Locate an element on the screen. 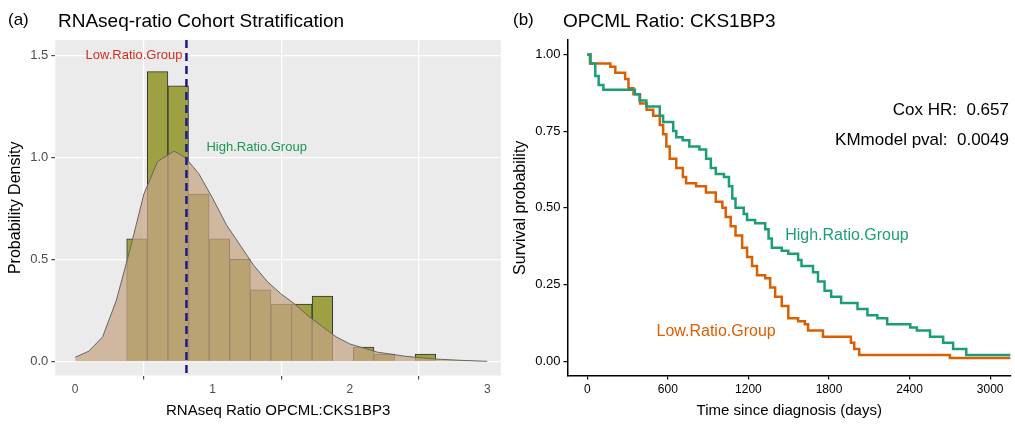 The image size is (1015, 426). chart-title: RNAseq-ratio Cohort Stratification is located at coordinates (201, 21).